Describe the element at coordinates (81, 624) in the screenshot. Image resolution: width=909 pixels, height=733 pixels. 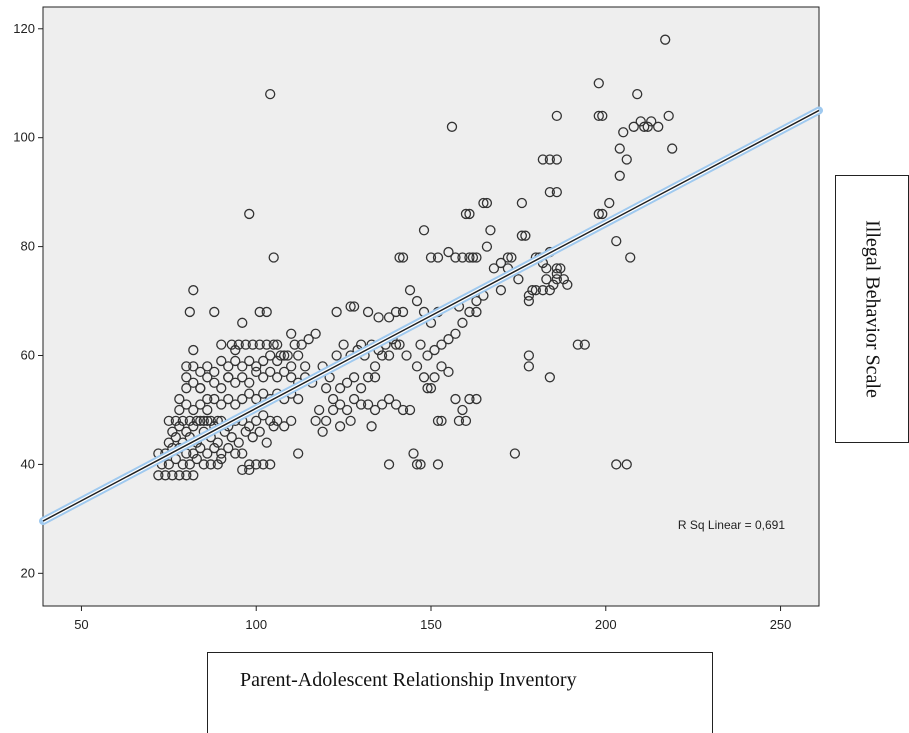
I see `x-tick-label: 50` at that location.